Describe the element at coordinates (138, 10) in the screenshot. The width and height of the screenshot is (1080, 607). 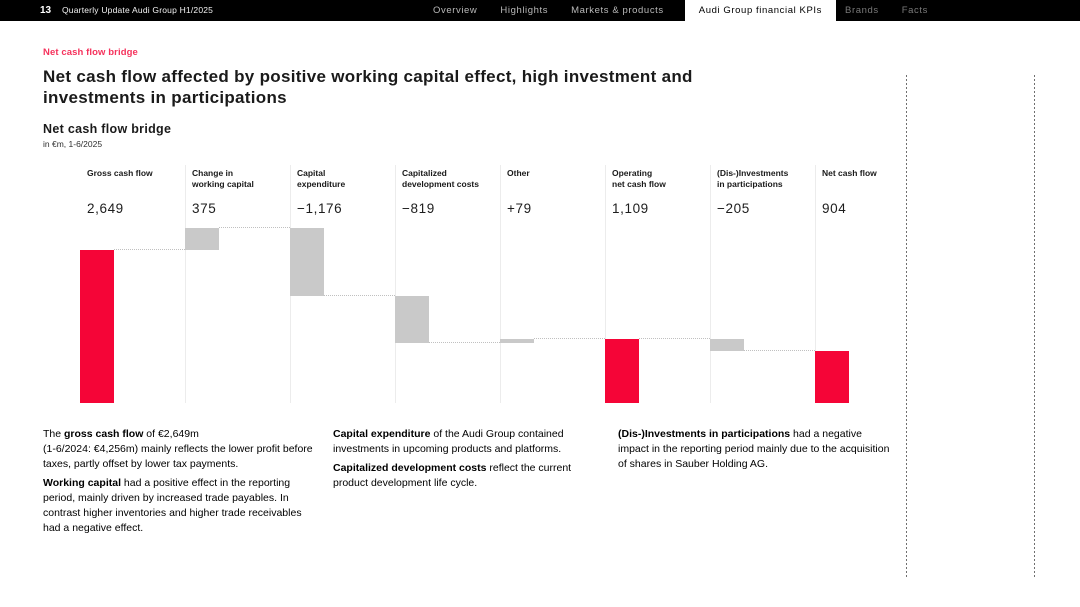
I see `deck-title: Quarterly Update Audi Group H1/2025` at that location.